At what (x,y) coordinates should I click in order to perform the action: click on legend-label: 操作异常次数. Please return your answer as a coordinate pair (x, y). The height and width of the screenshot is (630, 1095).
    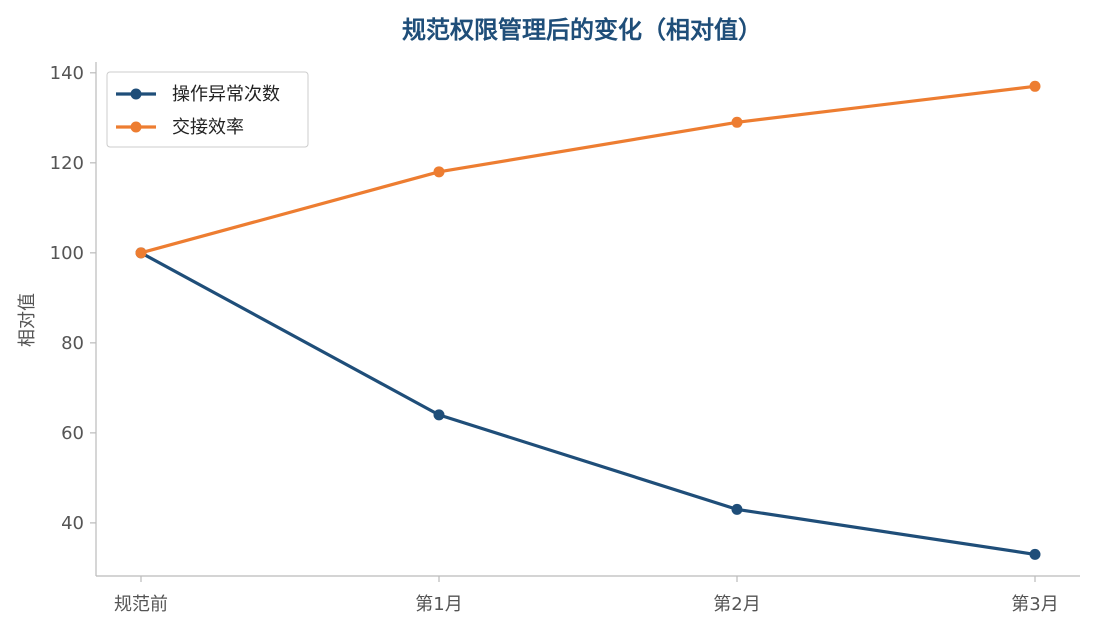
    Looking at the image, I should click on (226, 94).